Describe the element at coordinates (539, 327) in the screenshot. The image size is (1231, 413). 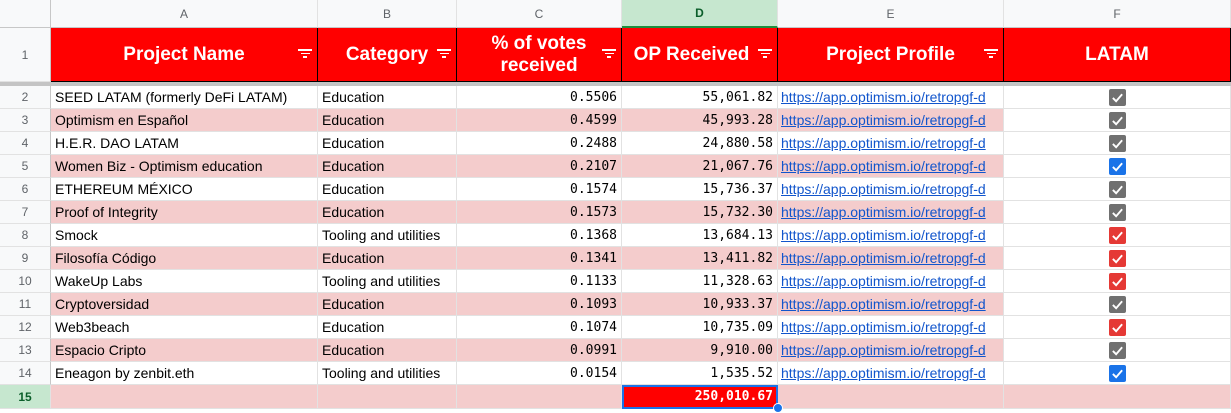
I see `votes-pct-cell: 0.1074` at that location.